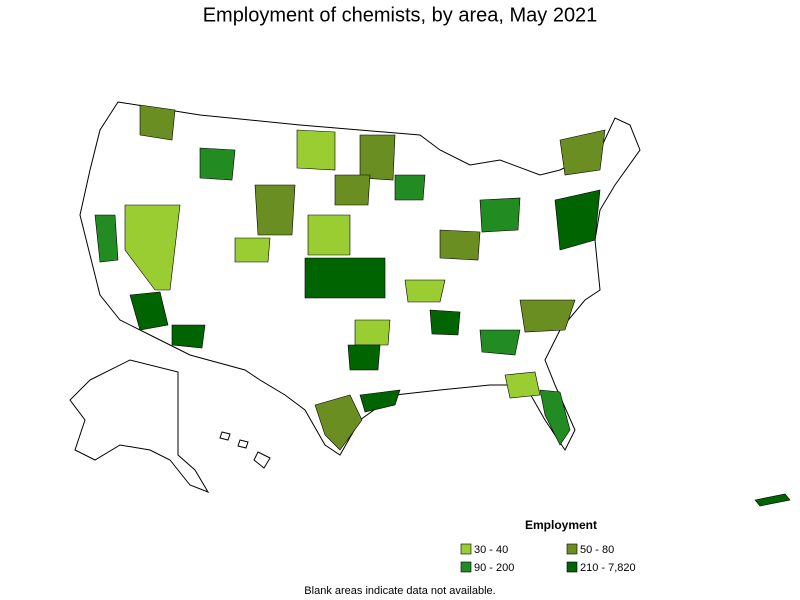  Describe the element at coordinates (561, 525) in the screenshot. I see `legend-title: Employment` at that location.